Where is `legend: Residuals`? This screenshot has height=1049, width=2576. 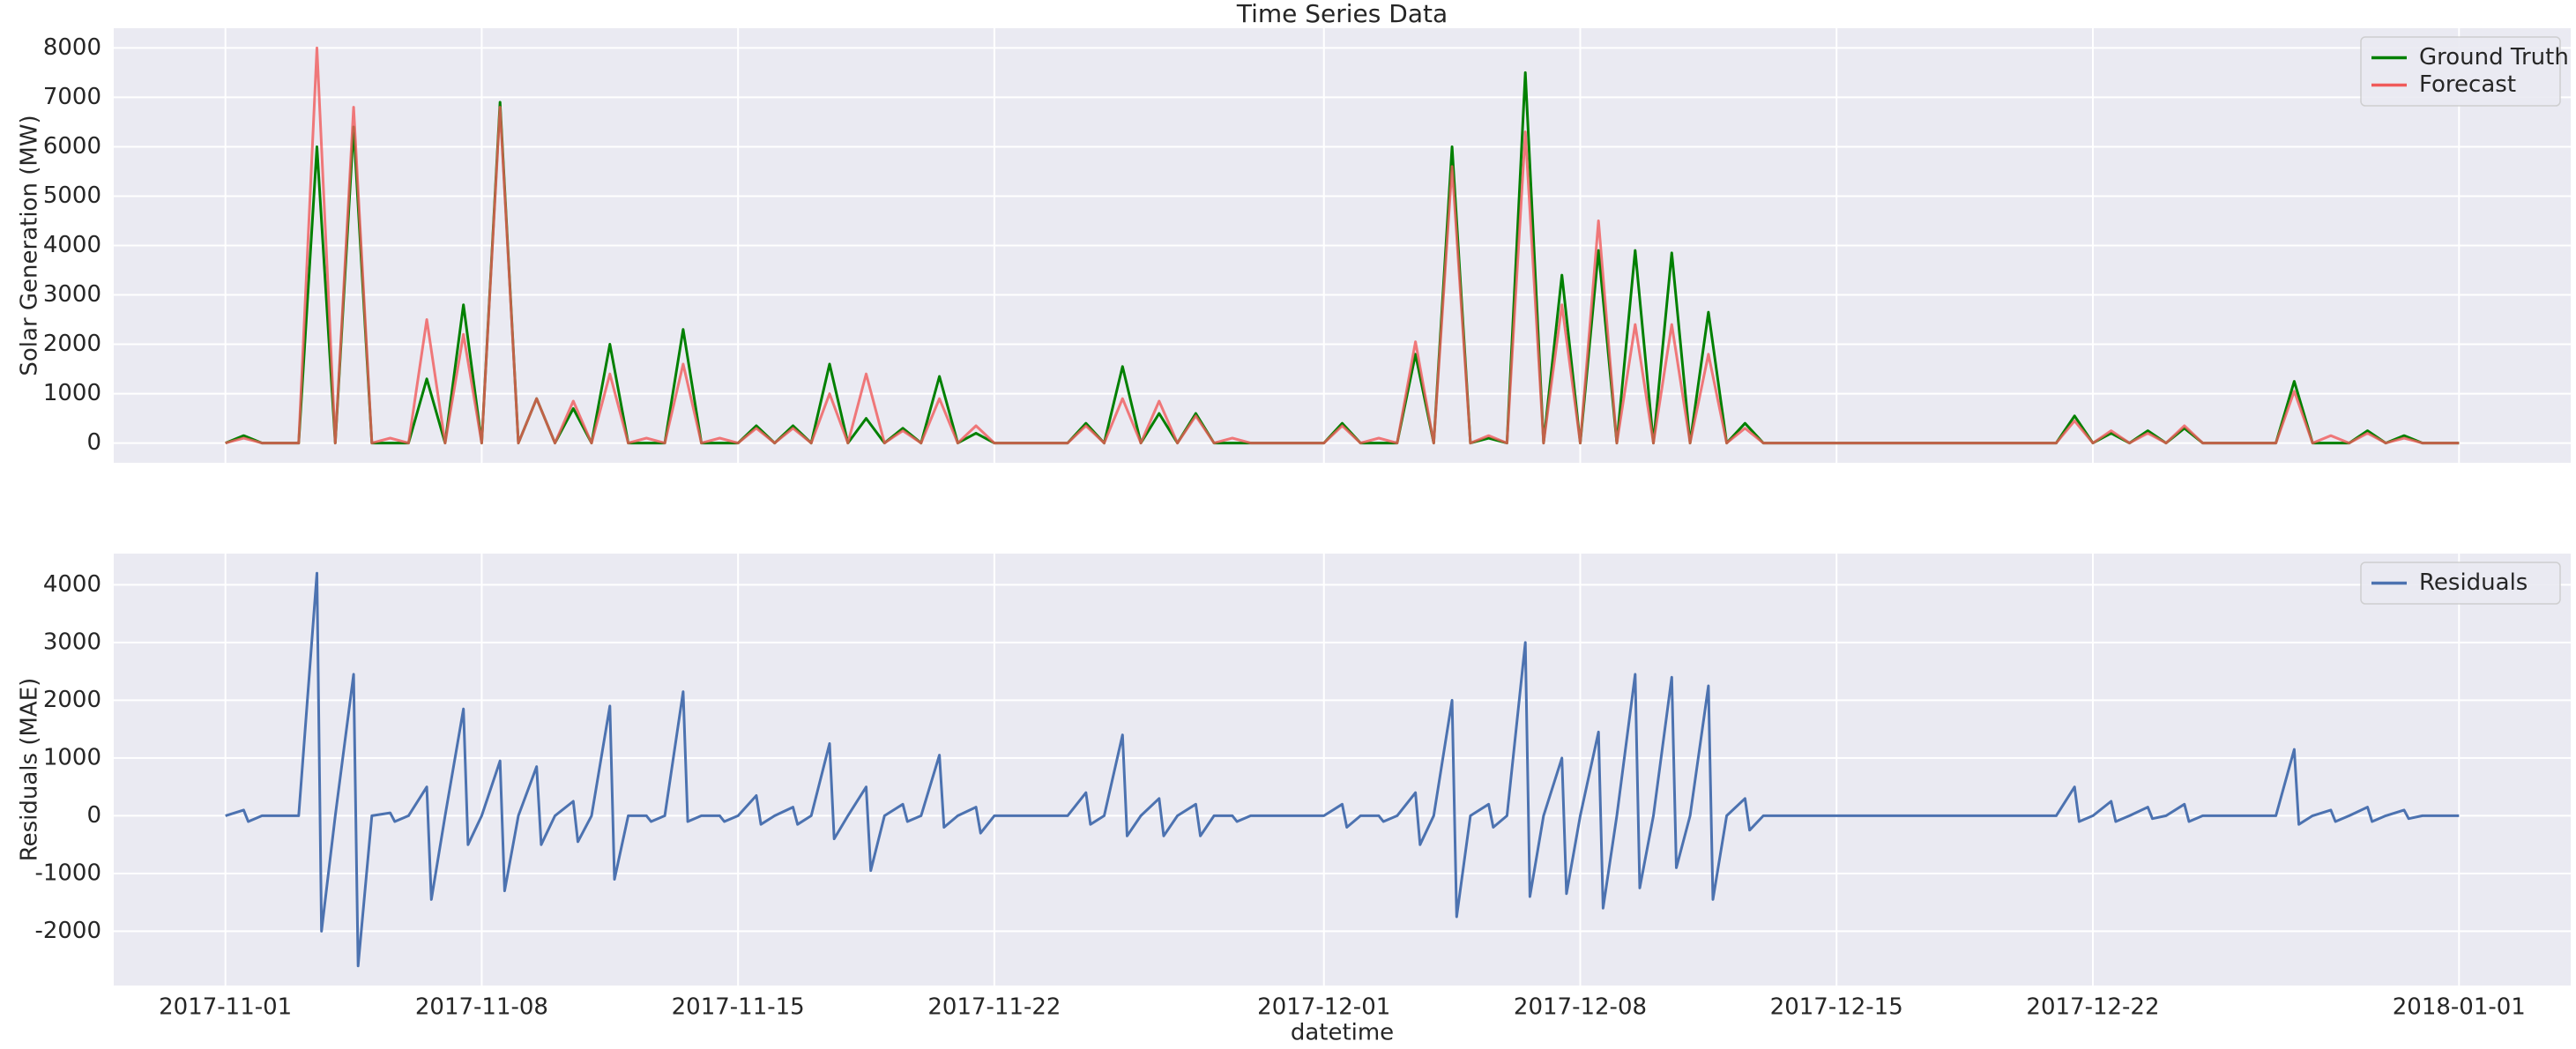
legend: Residuals is located at coordinates (2460, 583).